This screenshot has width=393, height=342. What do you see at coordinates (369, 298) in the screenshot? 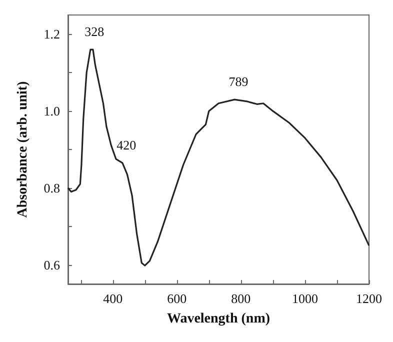
I see `x-tick-label: 1200` at bounding box center [369, 298].